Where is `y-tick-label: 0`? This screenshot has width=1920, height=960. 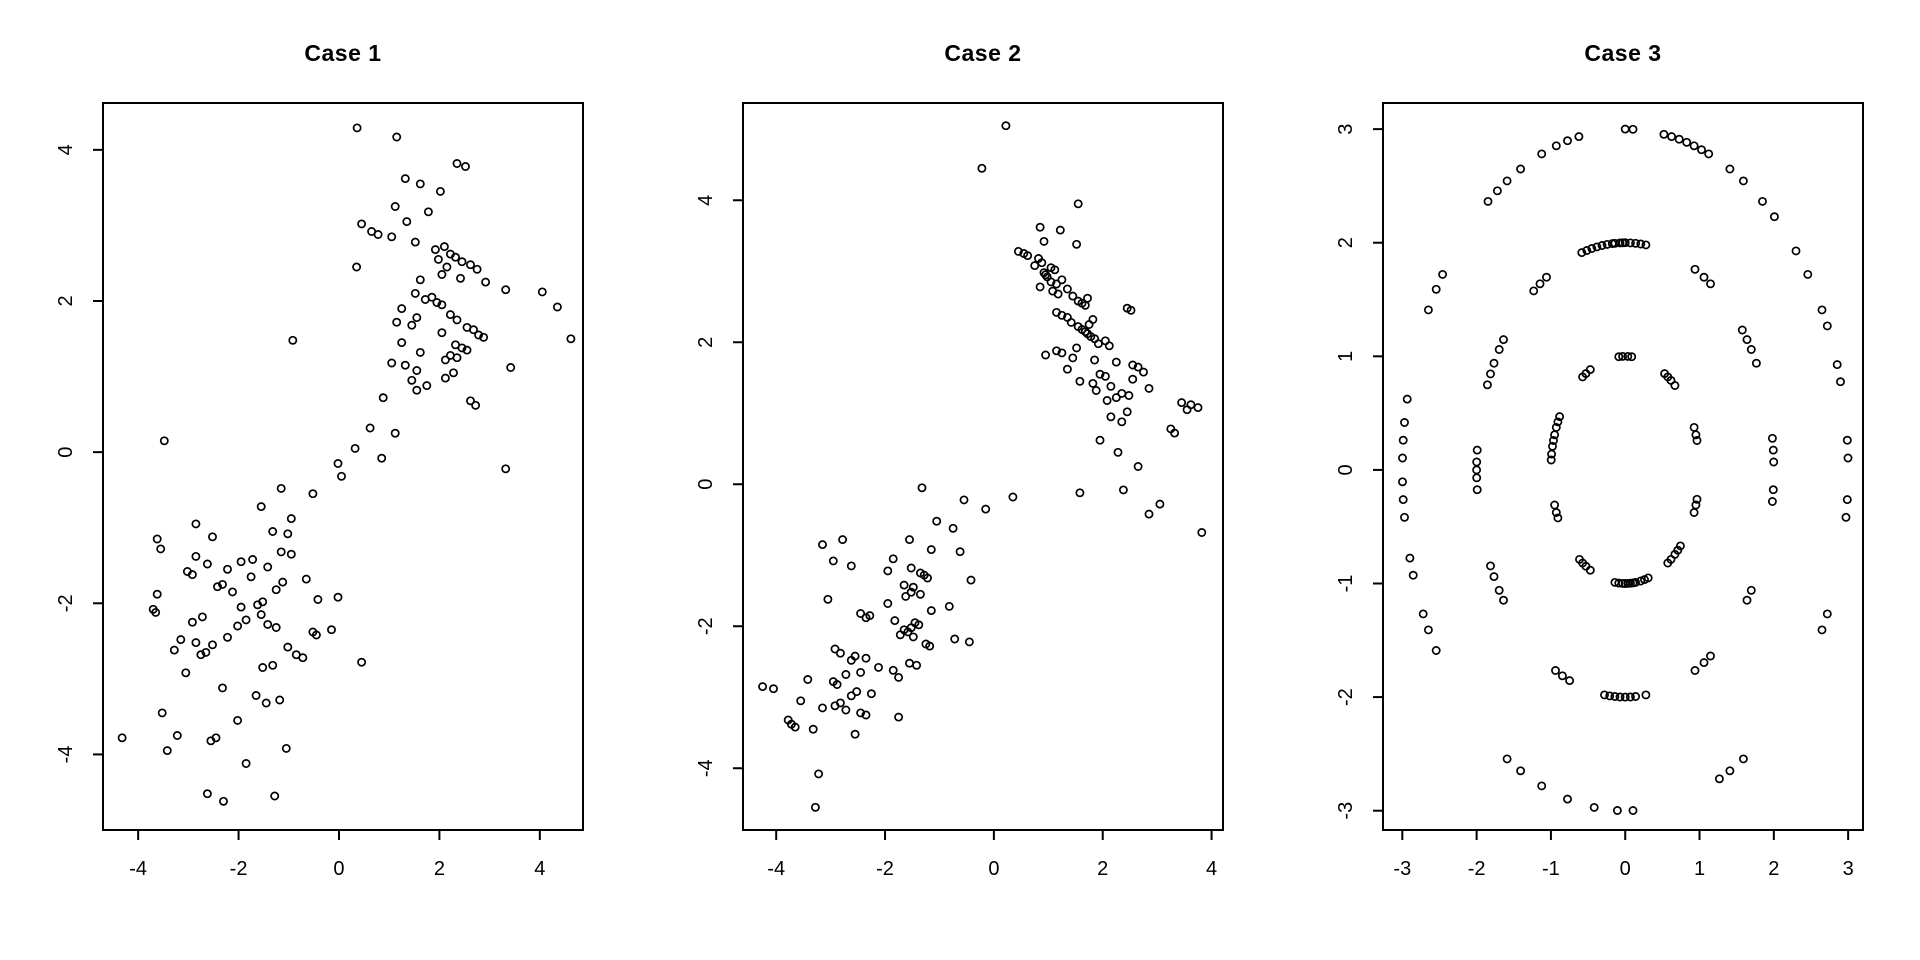 y-tick-label: 0 is located at coordinates (706, 484).